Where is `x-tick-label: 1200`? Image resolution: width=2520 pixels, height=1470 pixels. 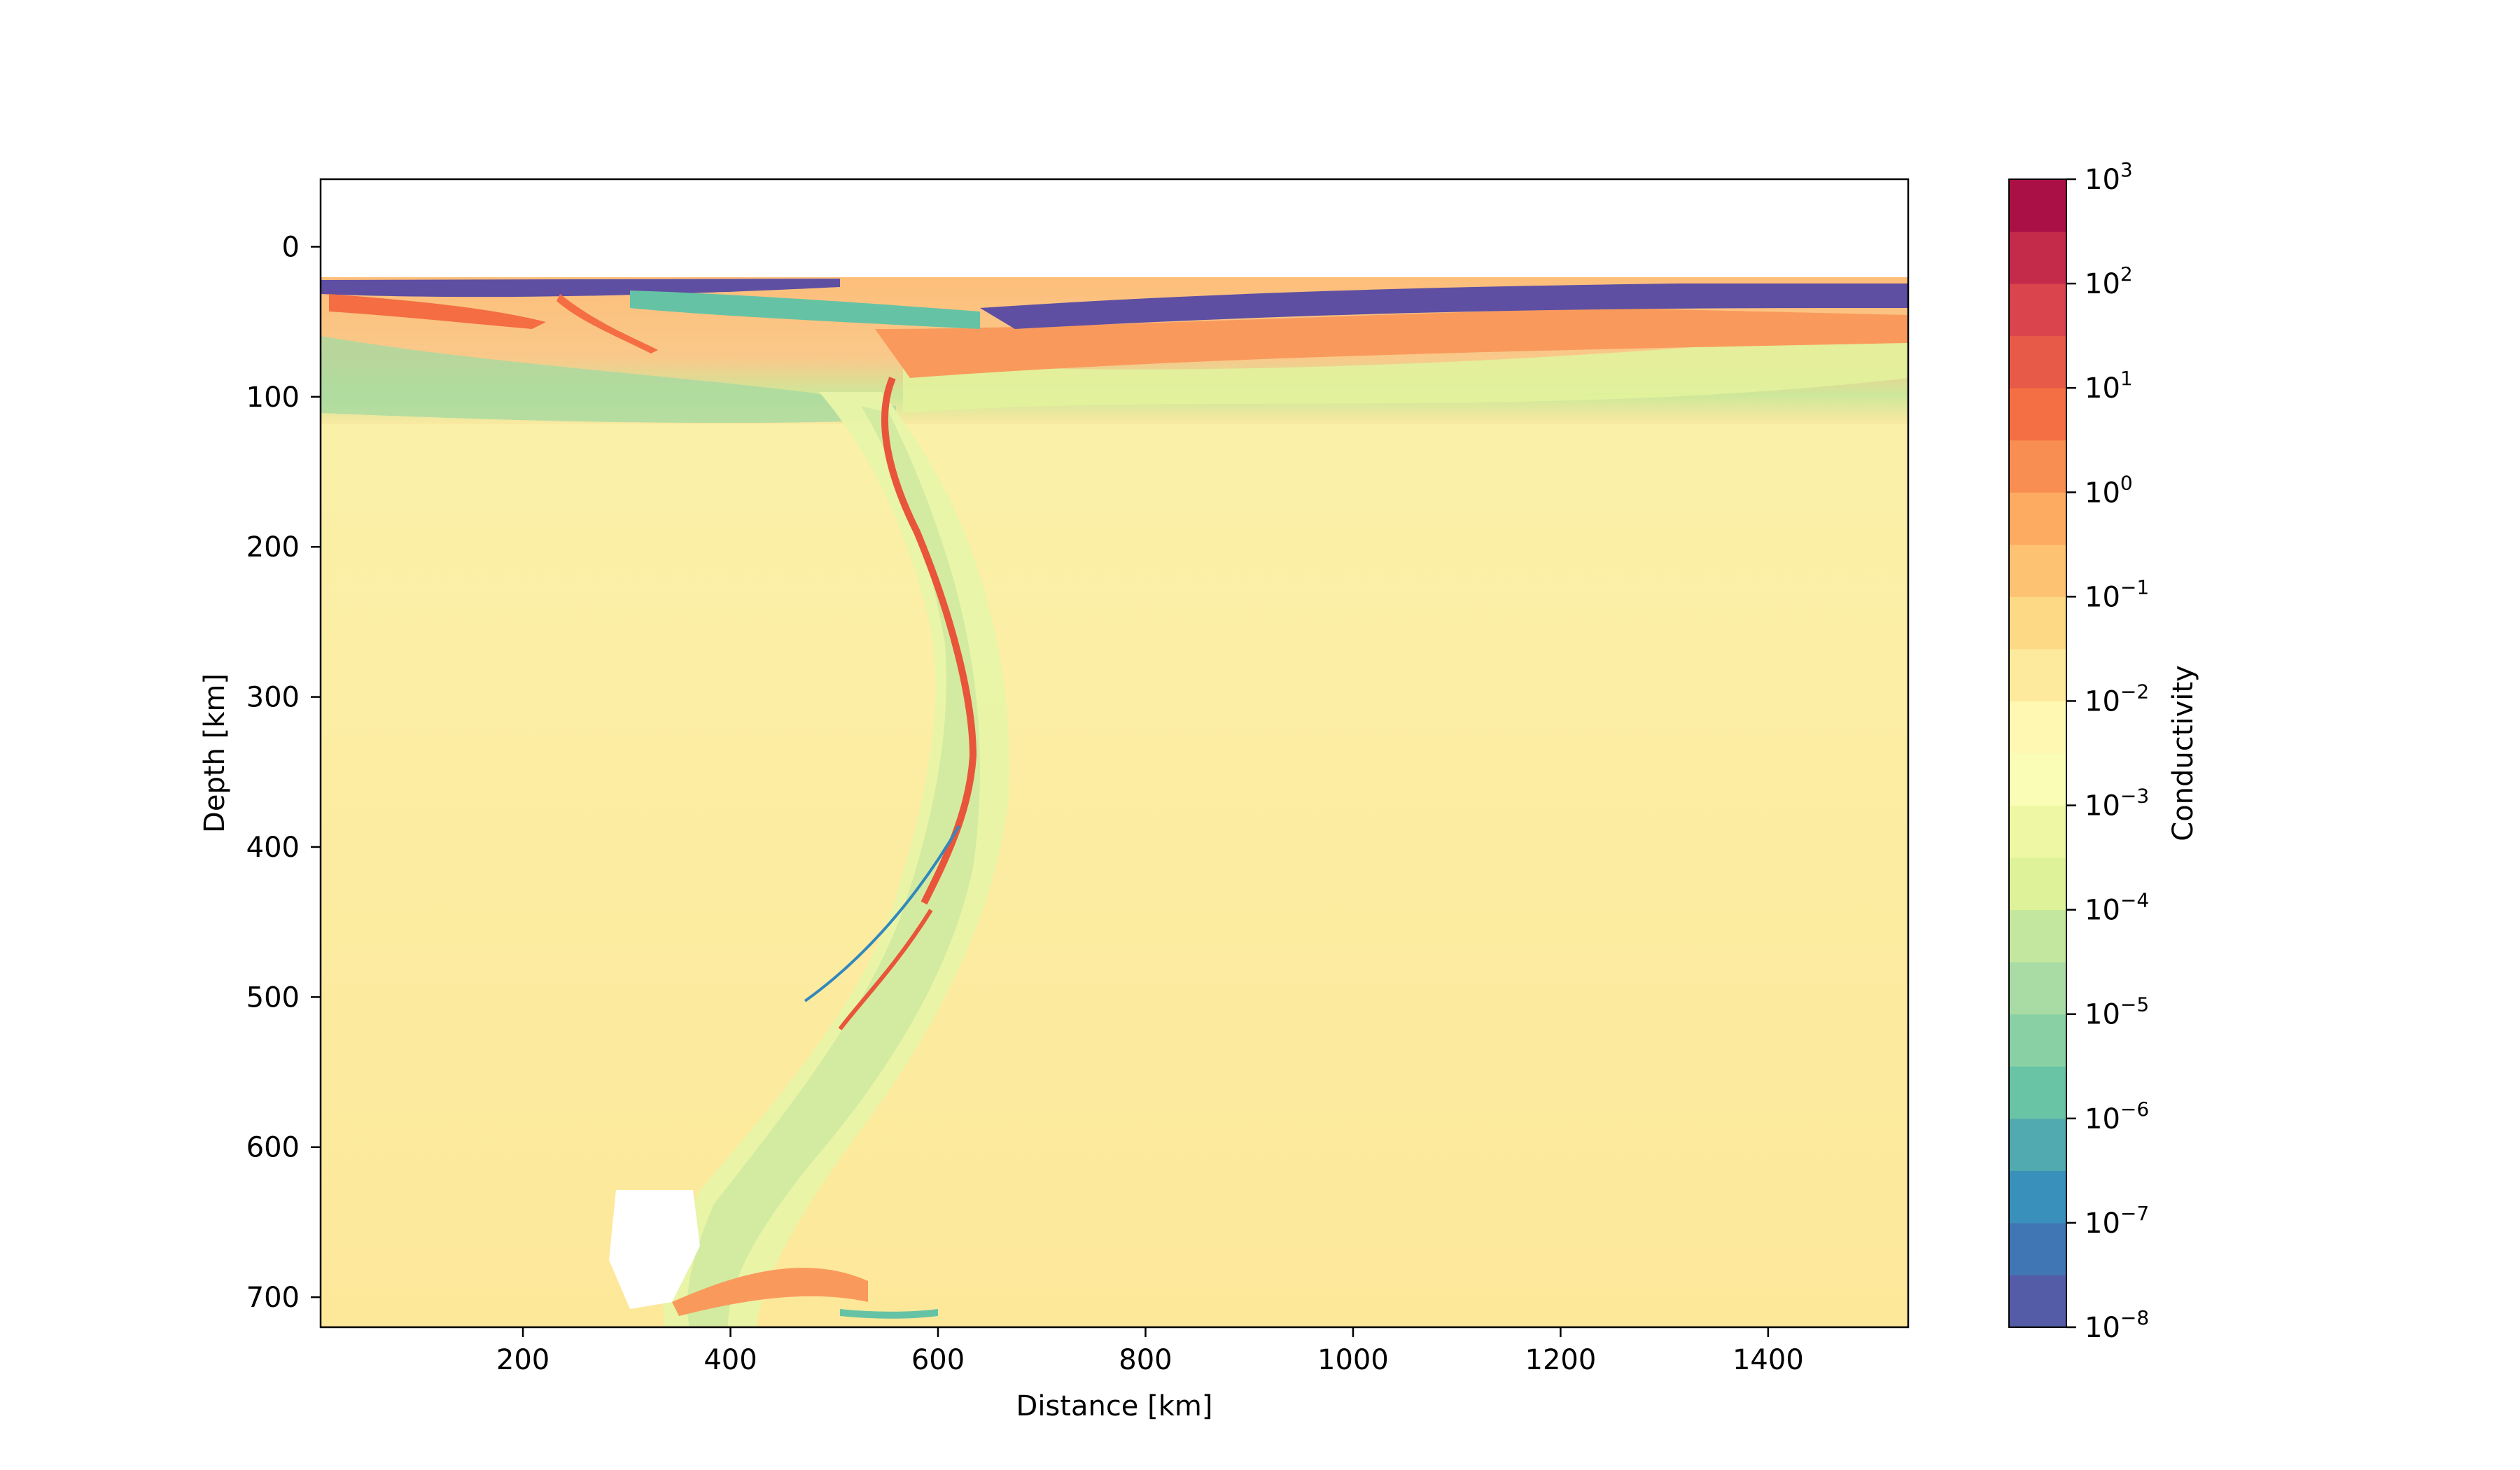 x-tick-label: 1200 is located at coordinates (1561, 1360).